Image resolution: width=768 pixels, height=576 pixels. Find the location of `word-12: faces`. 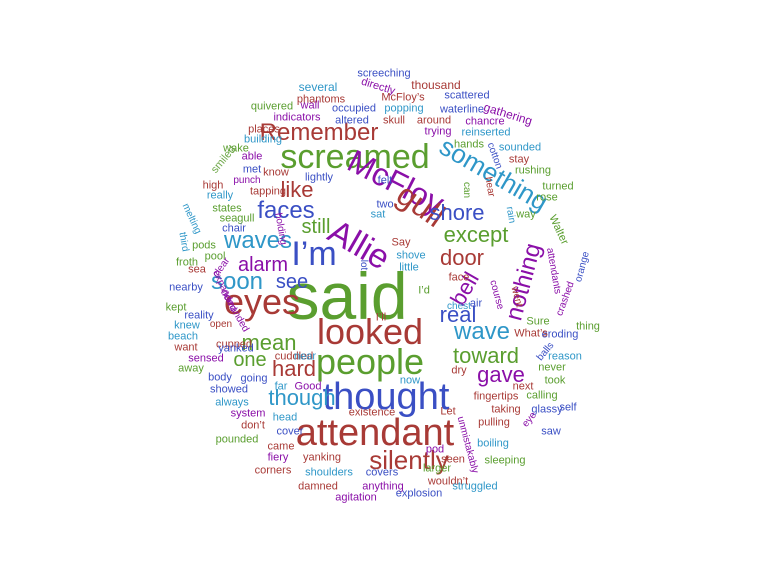

word-12: faces is located at coordinates (286, 210).